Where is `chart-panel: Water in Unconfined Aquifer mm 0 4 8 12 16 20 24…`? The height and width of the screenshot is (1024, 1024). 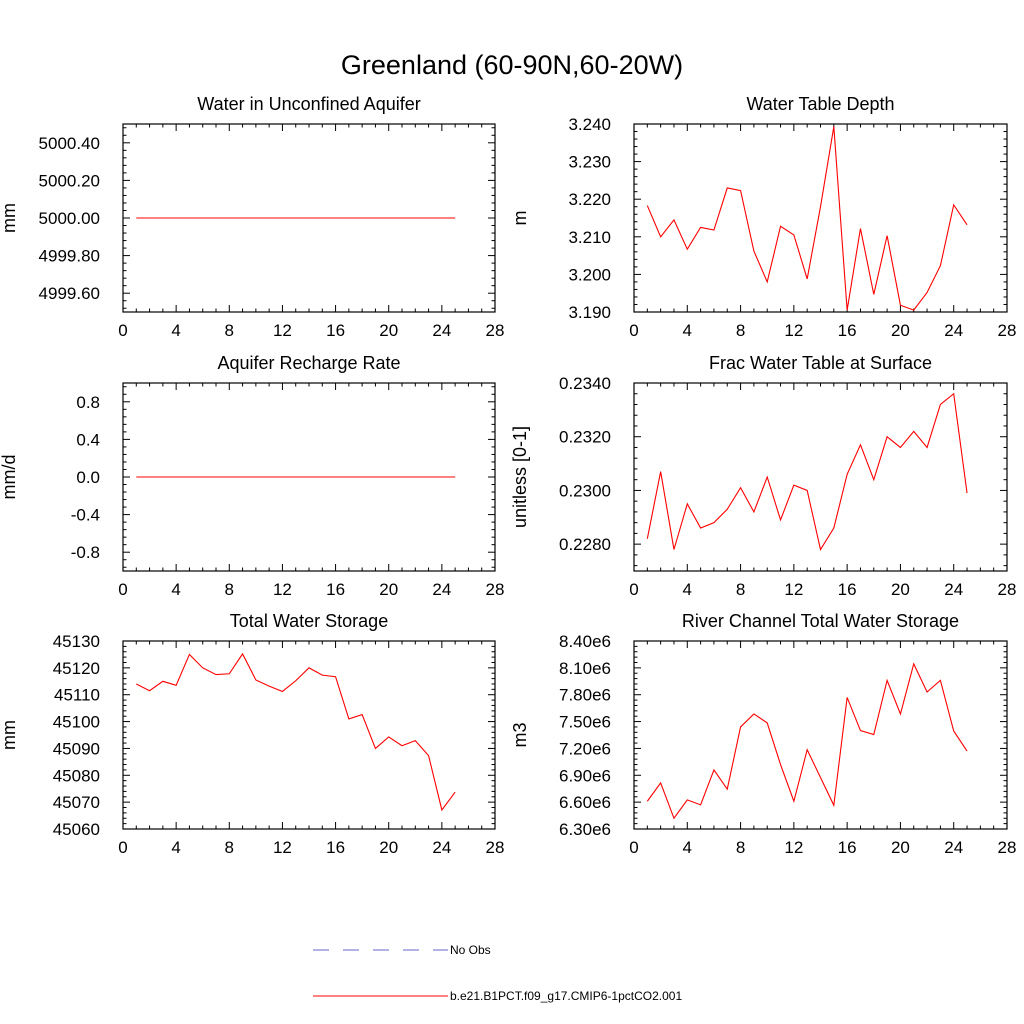 chart-panel: Water in Unconfined Aquifer mm 0 4 8 12 16 20 24… is located at coordinates (252, 217).